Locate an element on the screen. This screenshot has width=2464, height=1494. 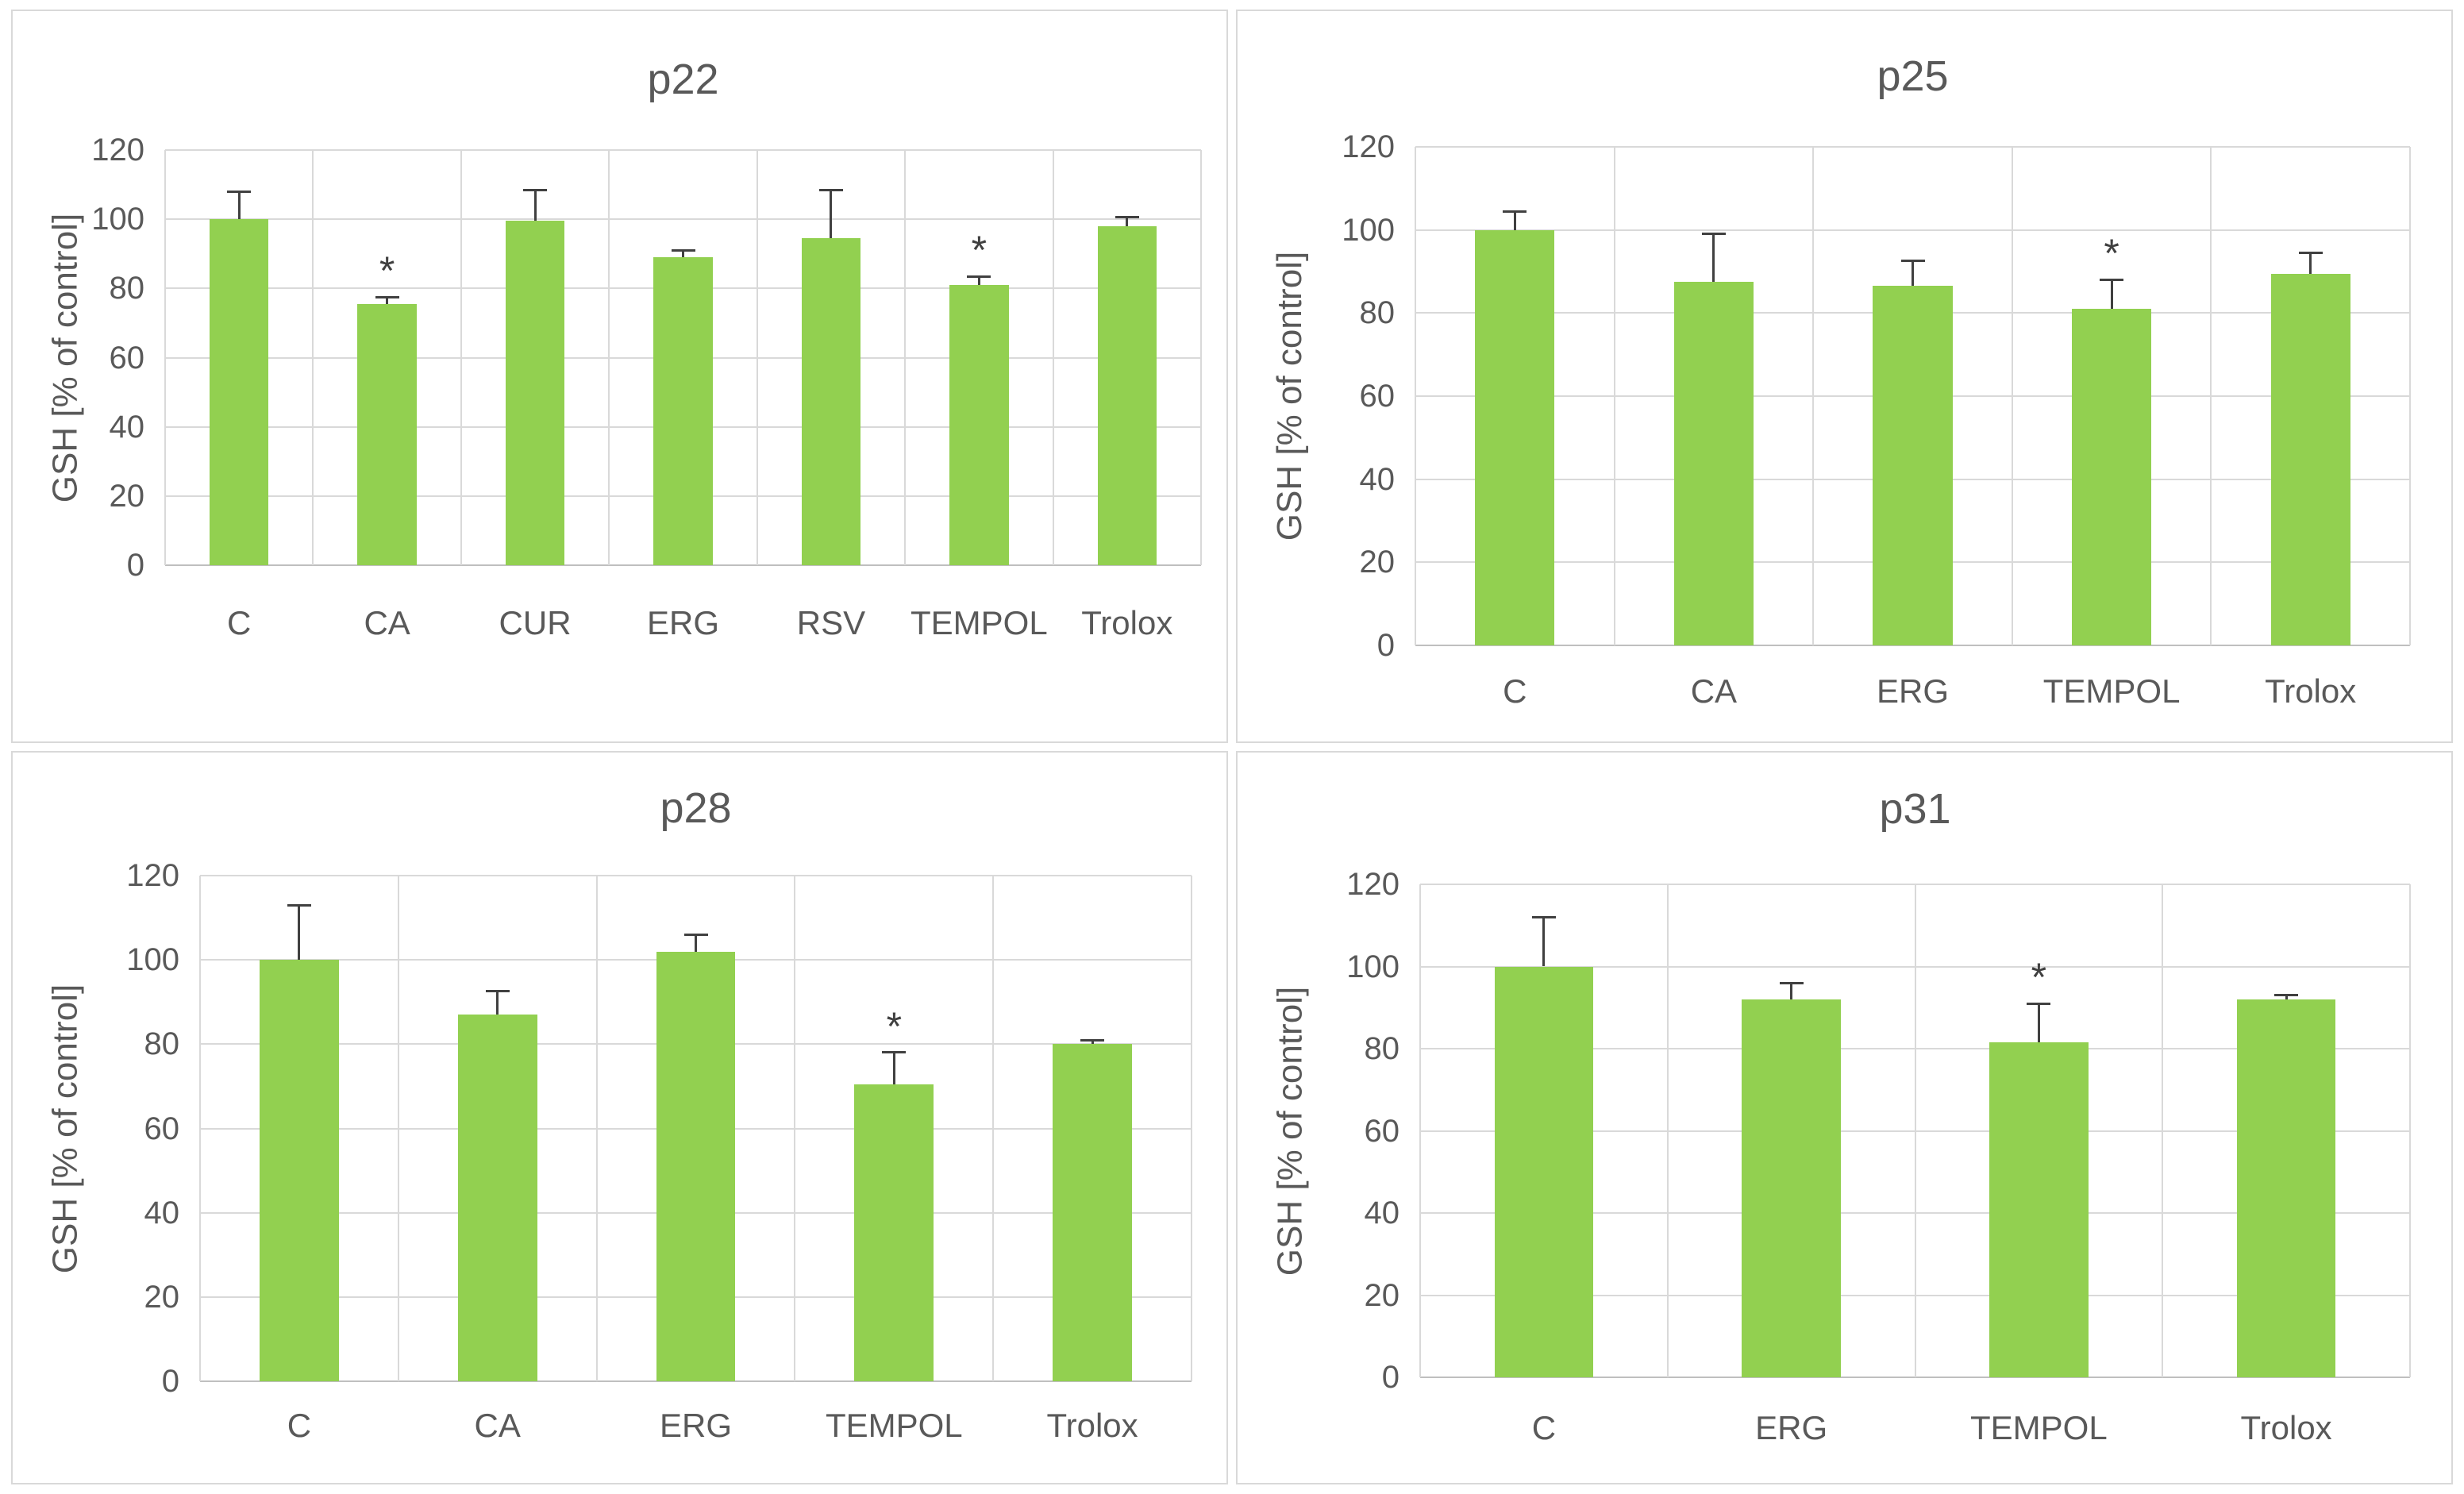
x-category-label: RSV is located at coordinates (831, 622).